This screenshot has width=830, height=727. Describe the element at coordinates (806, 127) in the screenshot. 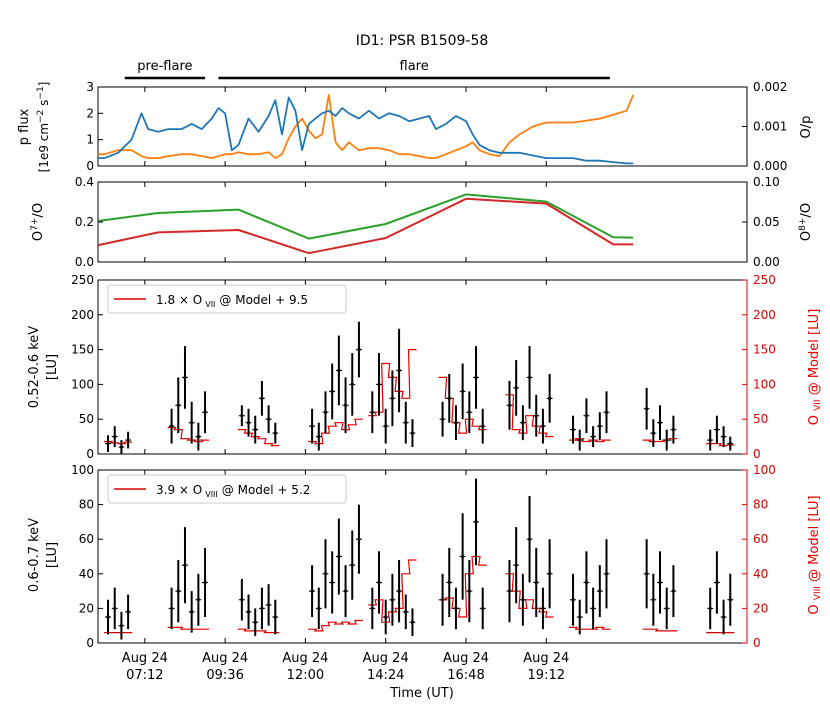

I see `flux-ylabel-right: O/p` at that location.